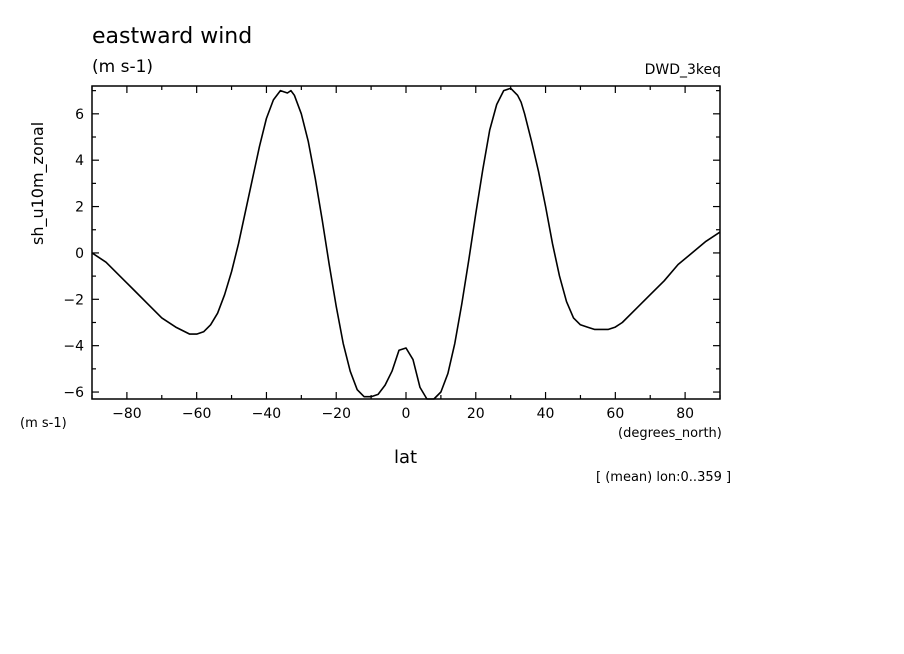 This screenshot has height=654, width=904. I want to click on title-units: (m s-1), so click(123, 67).